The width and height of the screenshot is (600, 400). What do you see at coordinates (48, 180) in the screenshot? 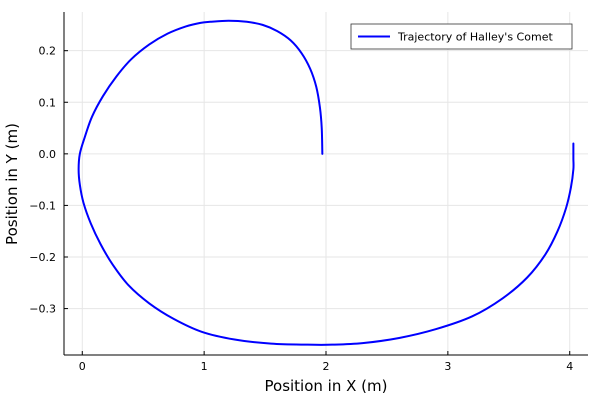
I see `y-ticks: −0.3 −0.2 −0.1 0.0 0.1 0.2` at bounding box center [48, 180].